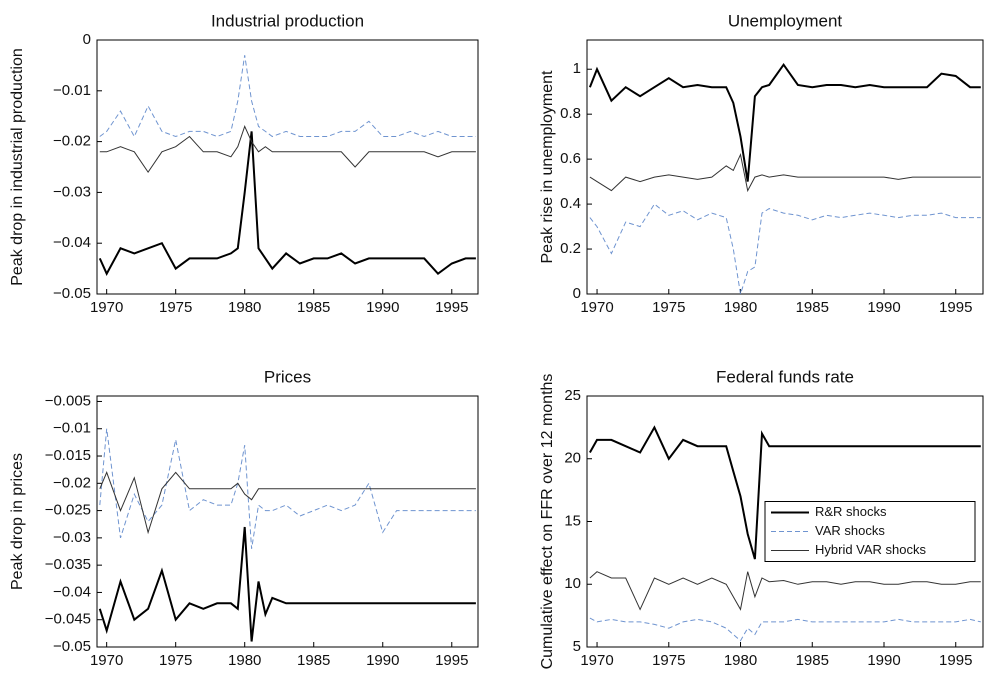 The width and height of the screenshot is (985, 680). What do you see at coordinates (68, 455) in the screenshot?
I see `y-tick-label: −0.015` at bounding box center [68, 455].